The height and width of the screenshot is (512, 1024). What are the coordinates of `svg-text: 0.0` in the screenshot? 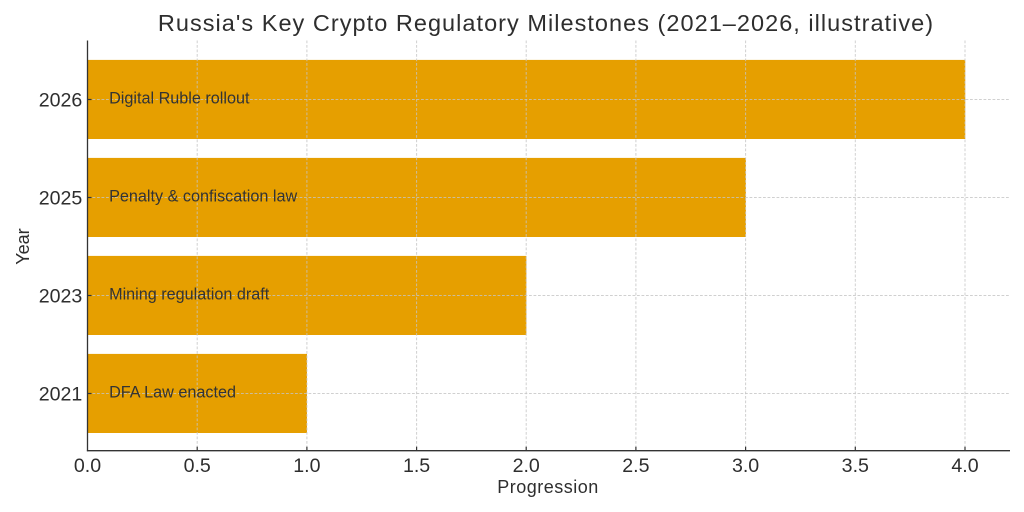 It's located at (87, 466).